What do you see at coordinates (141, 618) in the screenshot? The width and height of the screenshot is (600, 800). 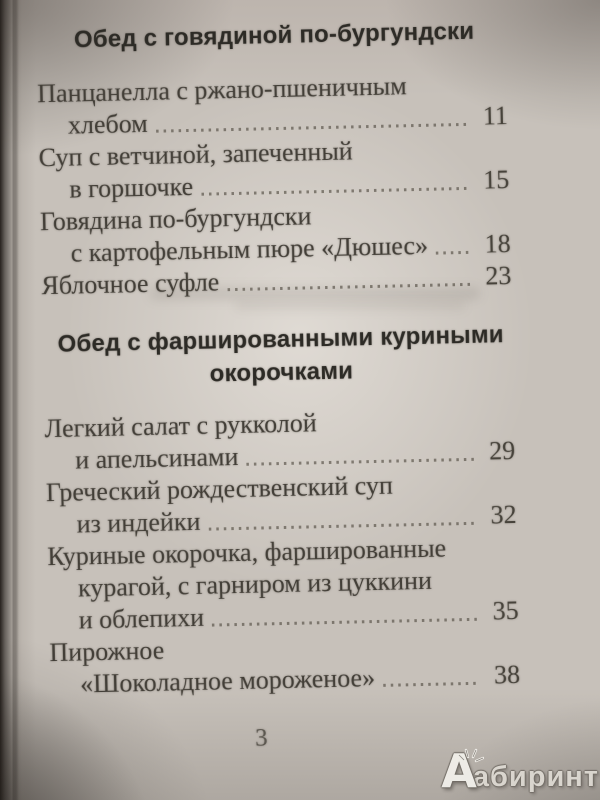 I see `toc-entry-text: и облепихи` at bounding box center [141, 618].